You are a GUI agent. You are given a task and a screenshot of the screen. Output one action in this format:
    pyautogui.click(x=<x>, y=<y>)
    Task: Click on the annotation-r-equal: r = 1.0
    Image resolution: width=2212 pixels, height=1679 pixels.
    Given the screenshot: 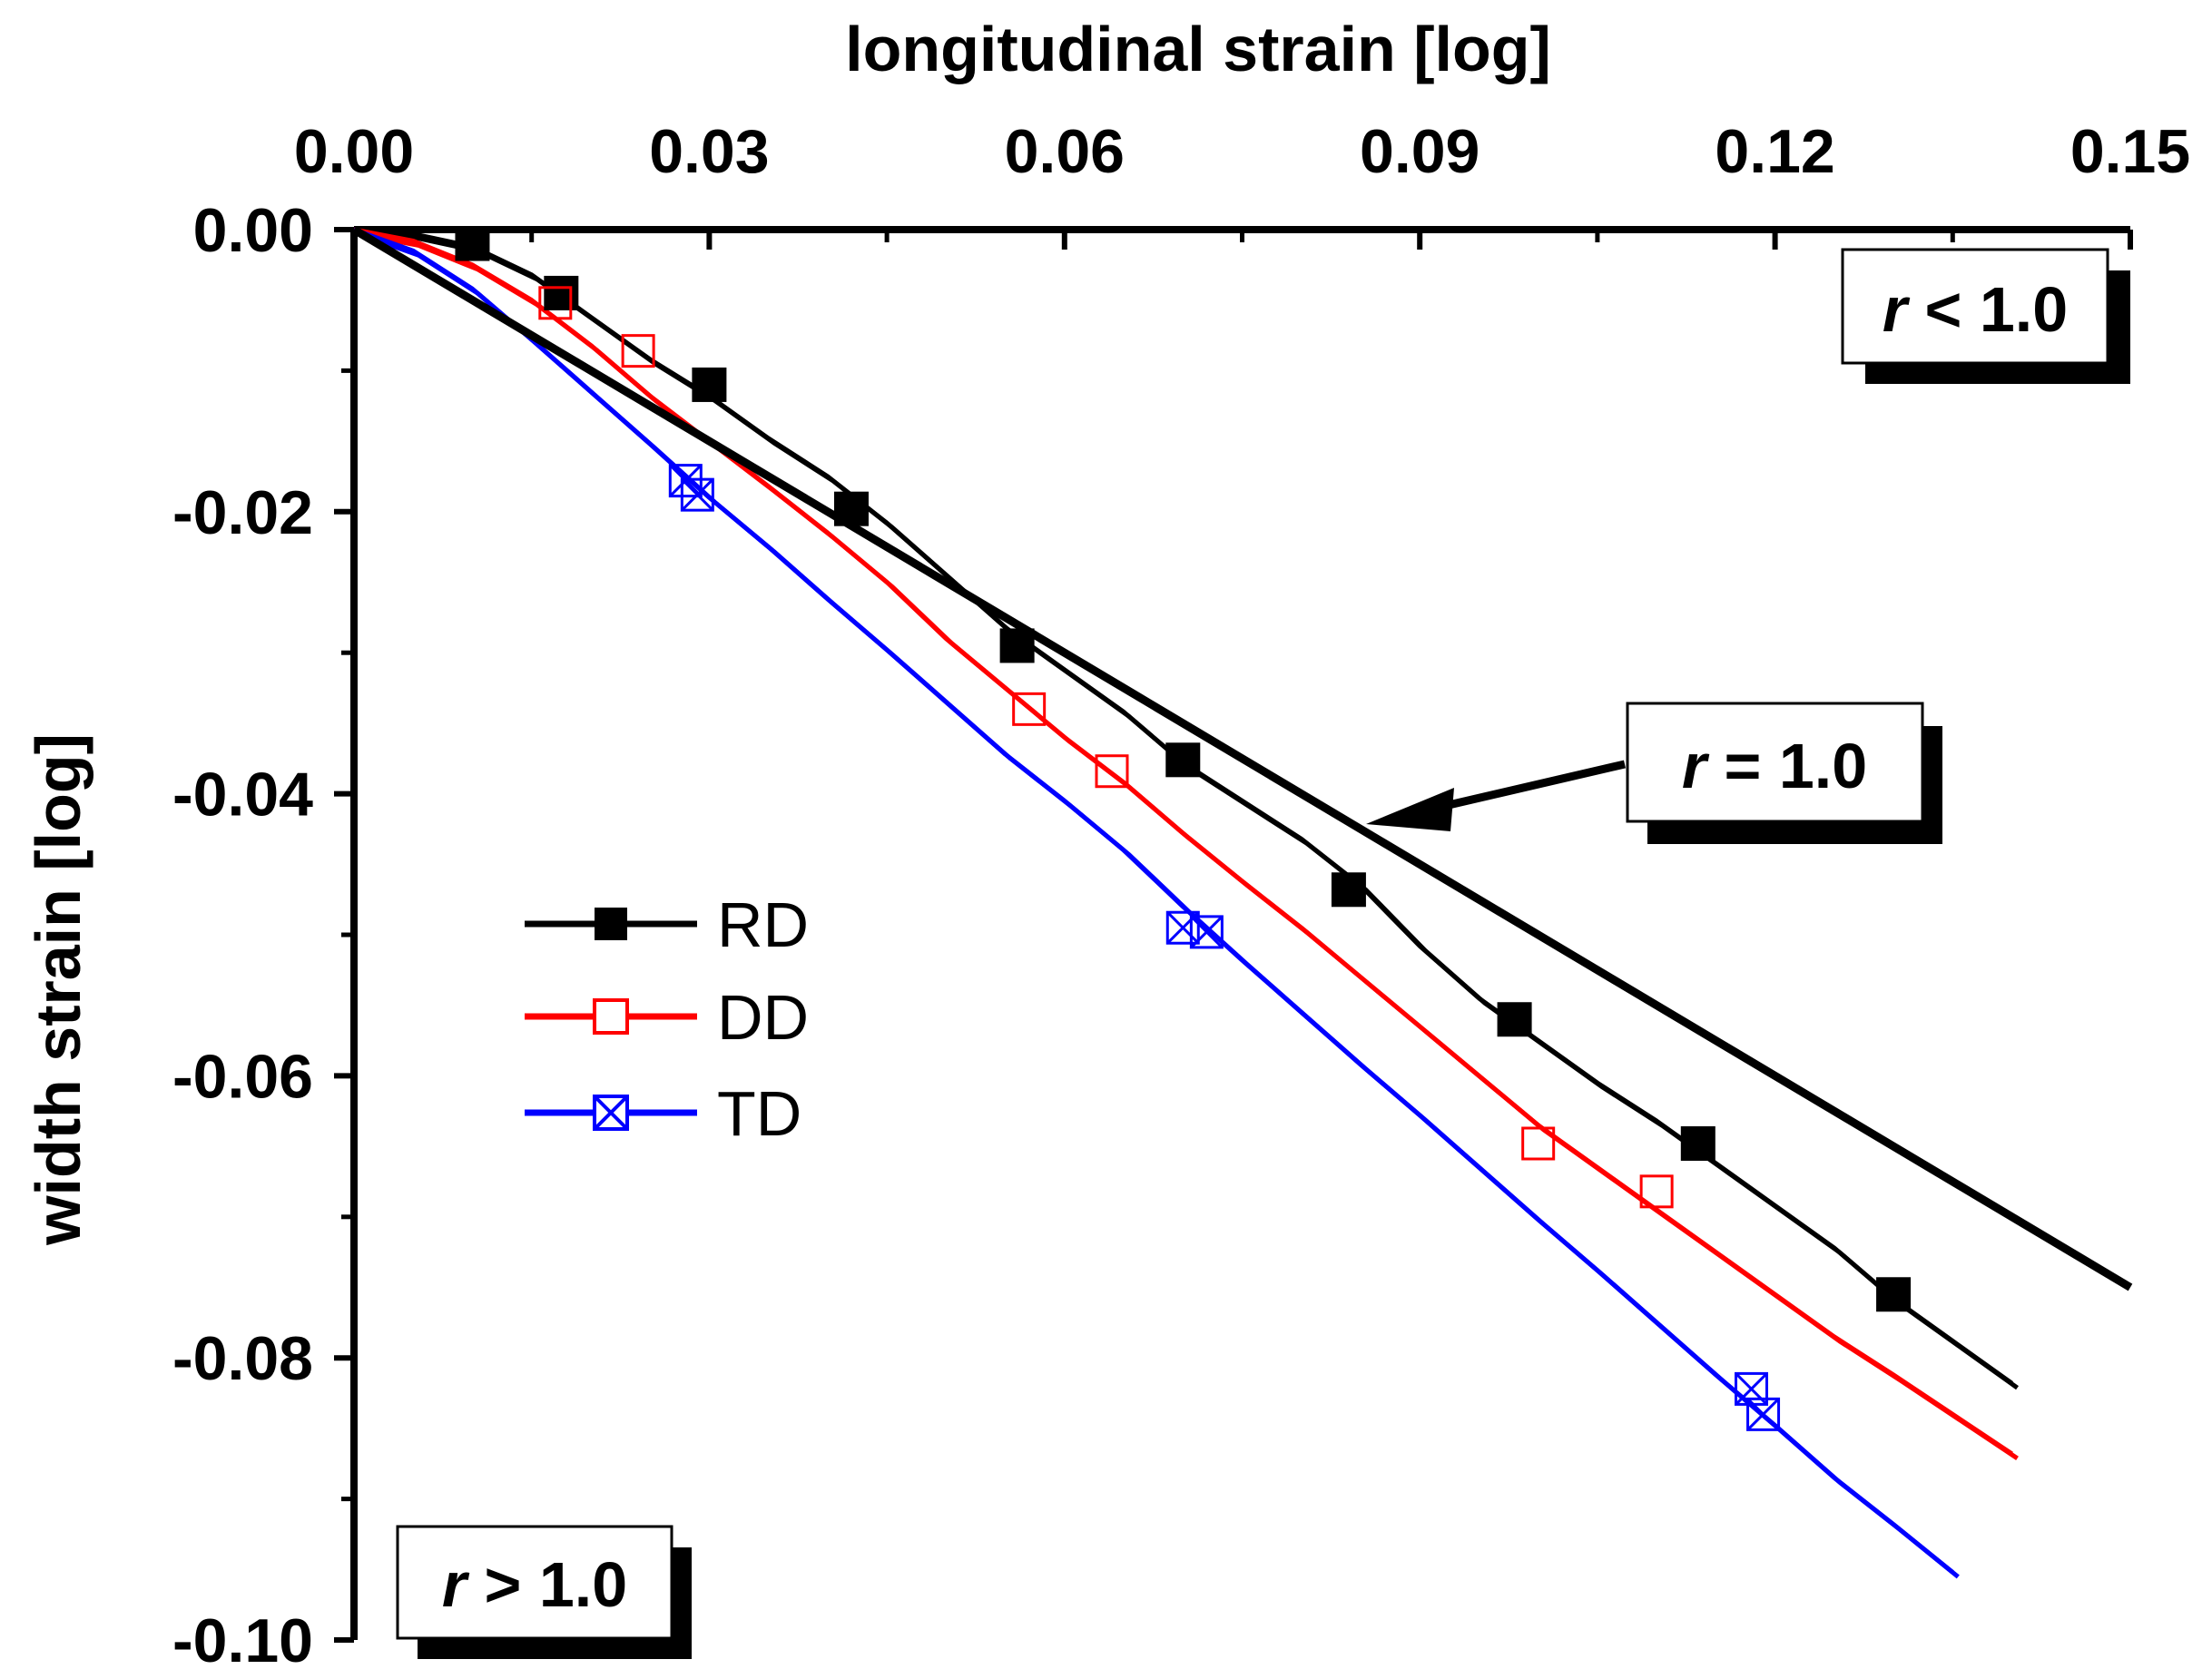 What is the action you would take?
    pyautogui.click(x=1784, y=773)
    